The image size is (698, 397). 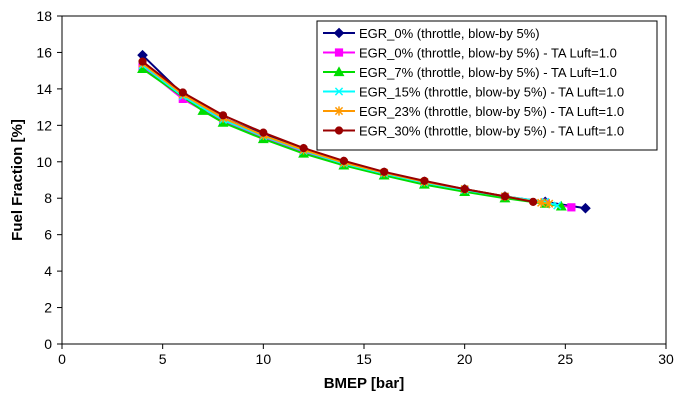 What do you see at coordinates (48, 271) in the screenshot?
I see `y-tick-label: 4` at bounding box center [48, 271].